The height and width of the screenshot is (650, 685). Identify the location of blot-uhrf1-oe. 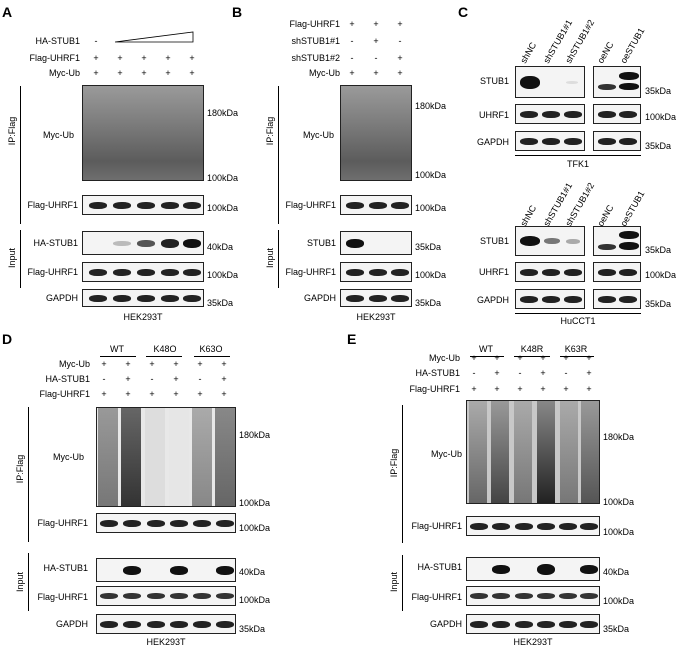
(617, 114).